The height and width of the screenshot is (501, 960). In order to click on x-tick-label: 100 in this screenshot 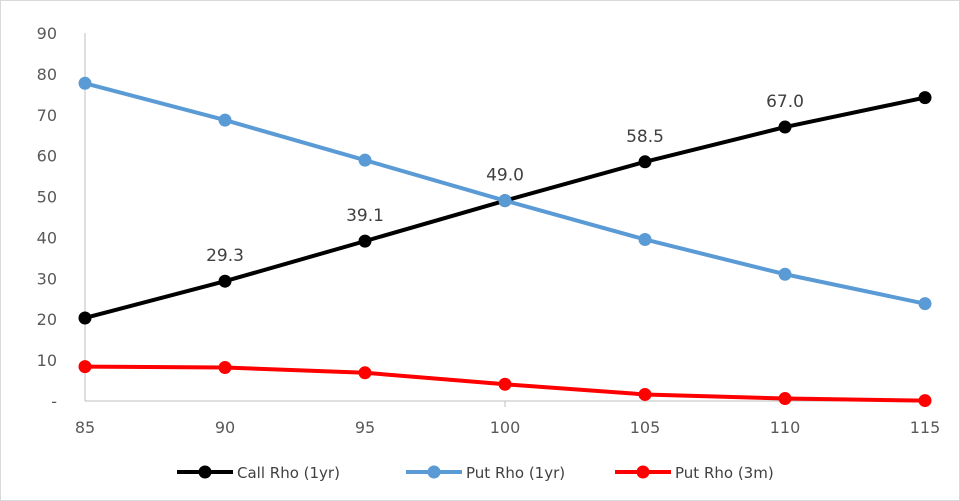, I will do `click(505, 427)`.